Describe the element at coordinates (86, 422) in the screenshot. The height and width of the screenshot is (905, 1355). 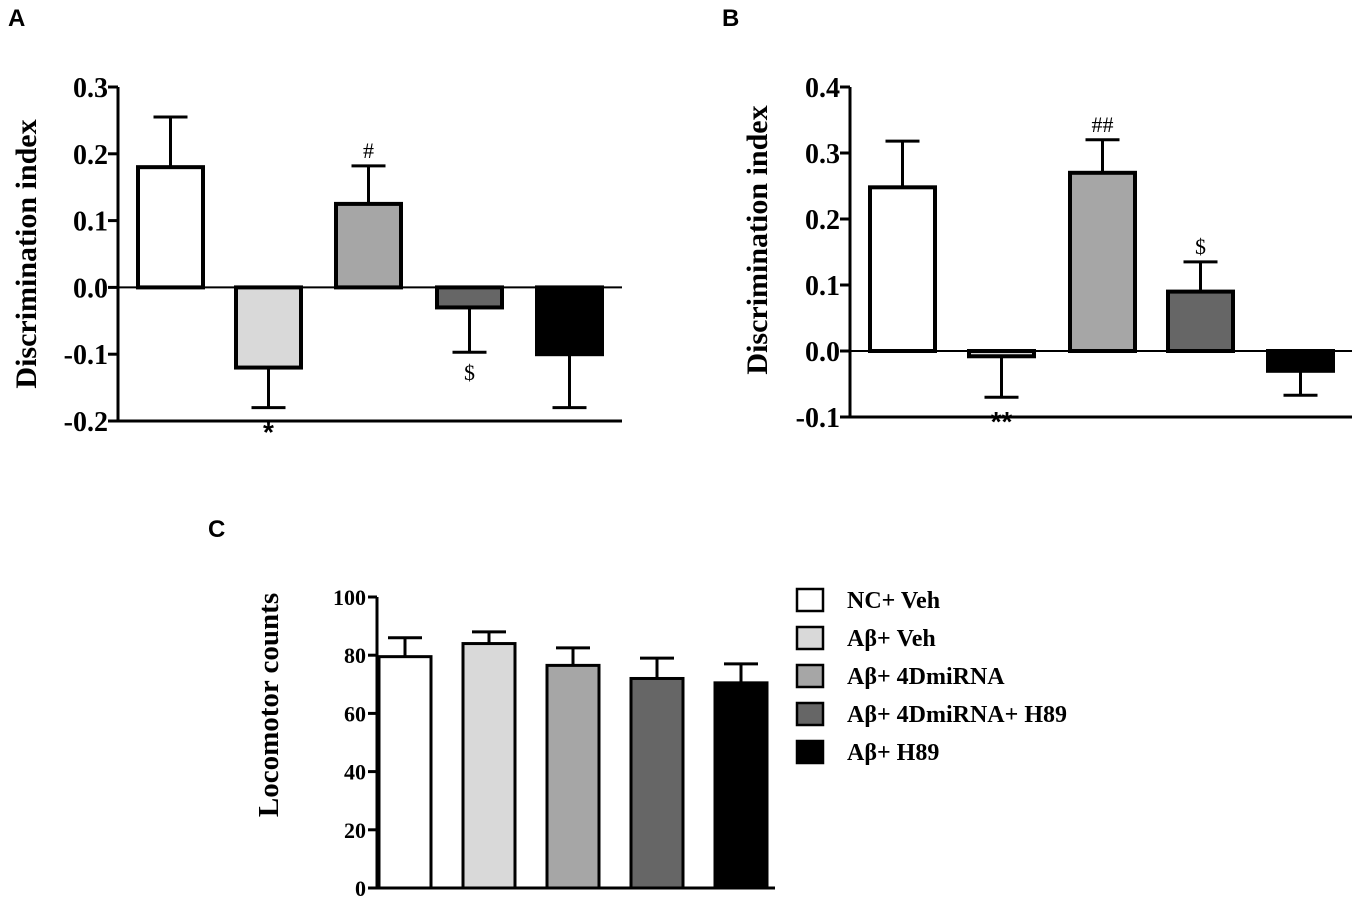
I see `y-tick-label: -0.2` at that location.